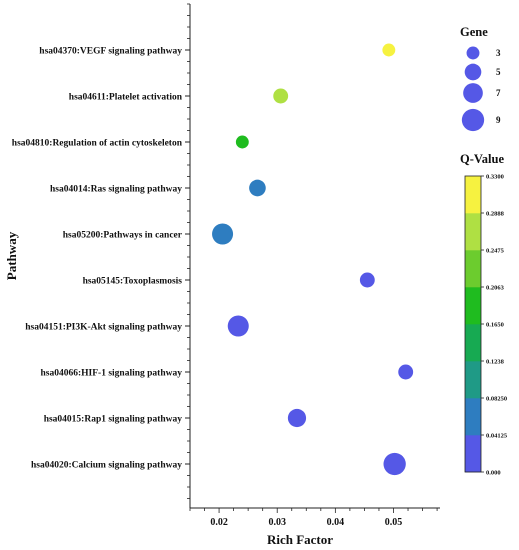 The image size is (519, 550). Describe the element at coordinates (495, 287) in the screenshot. I see `colorbar-tick-label: 0.2063` at that location.